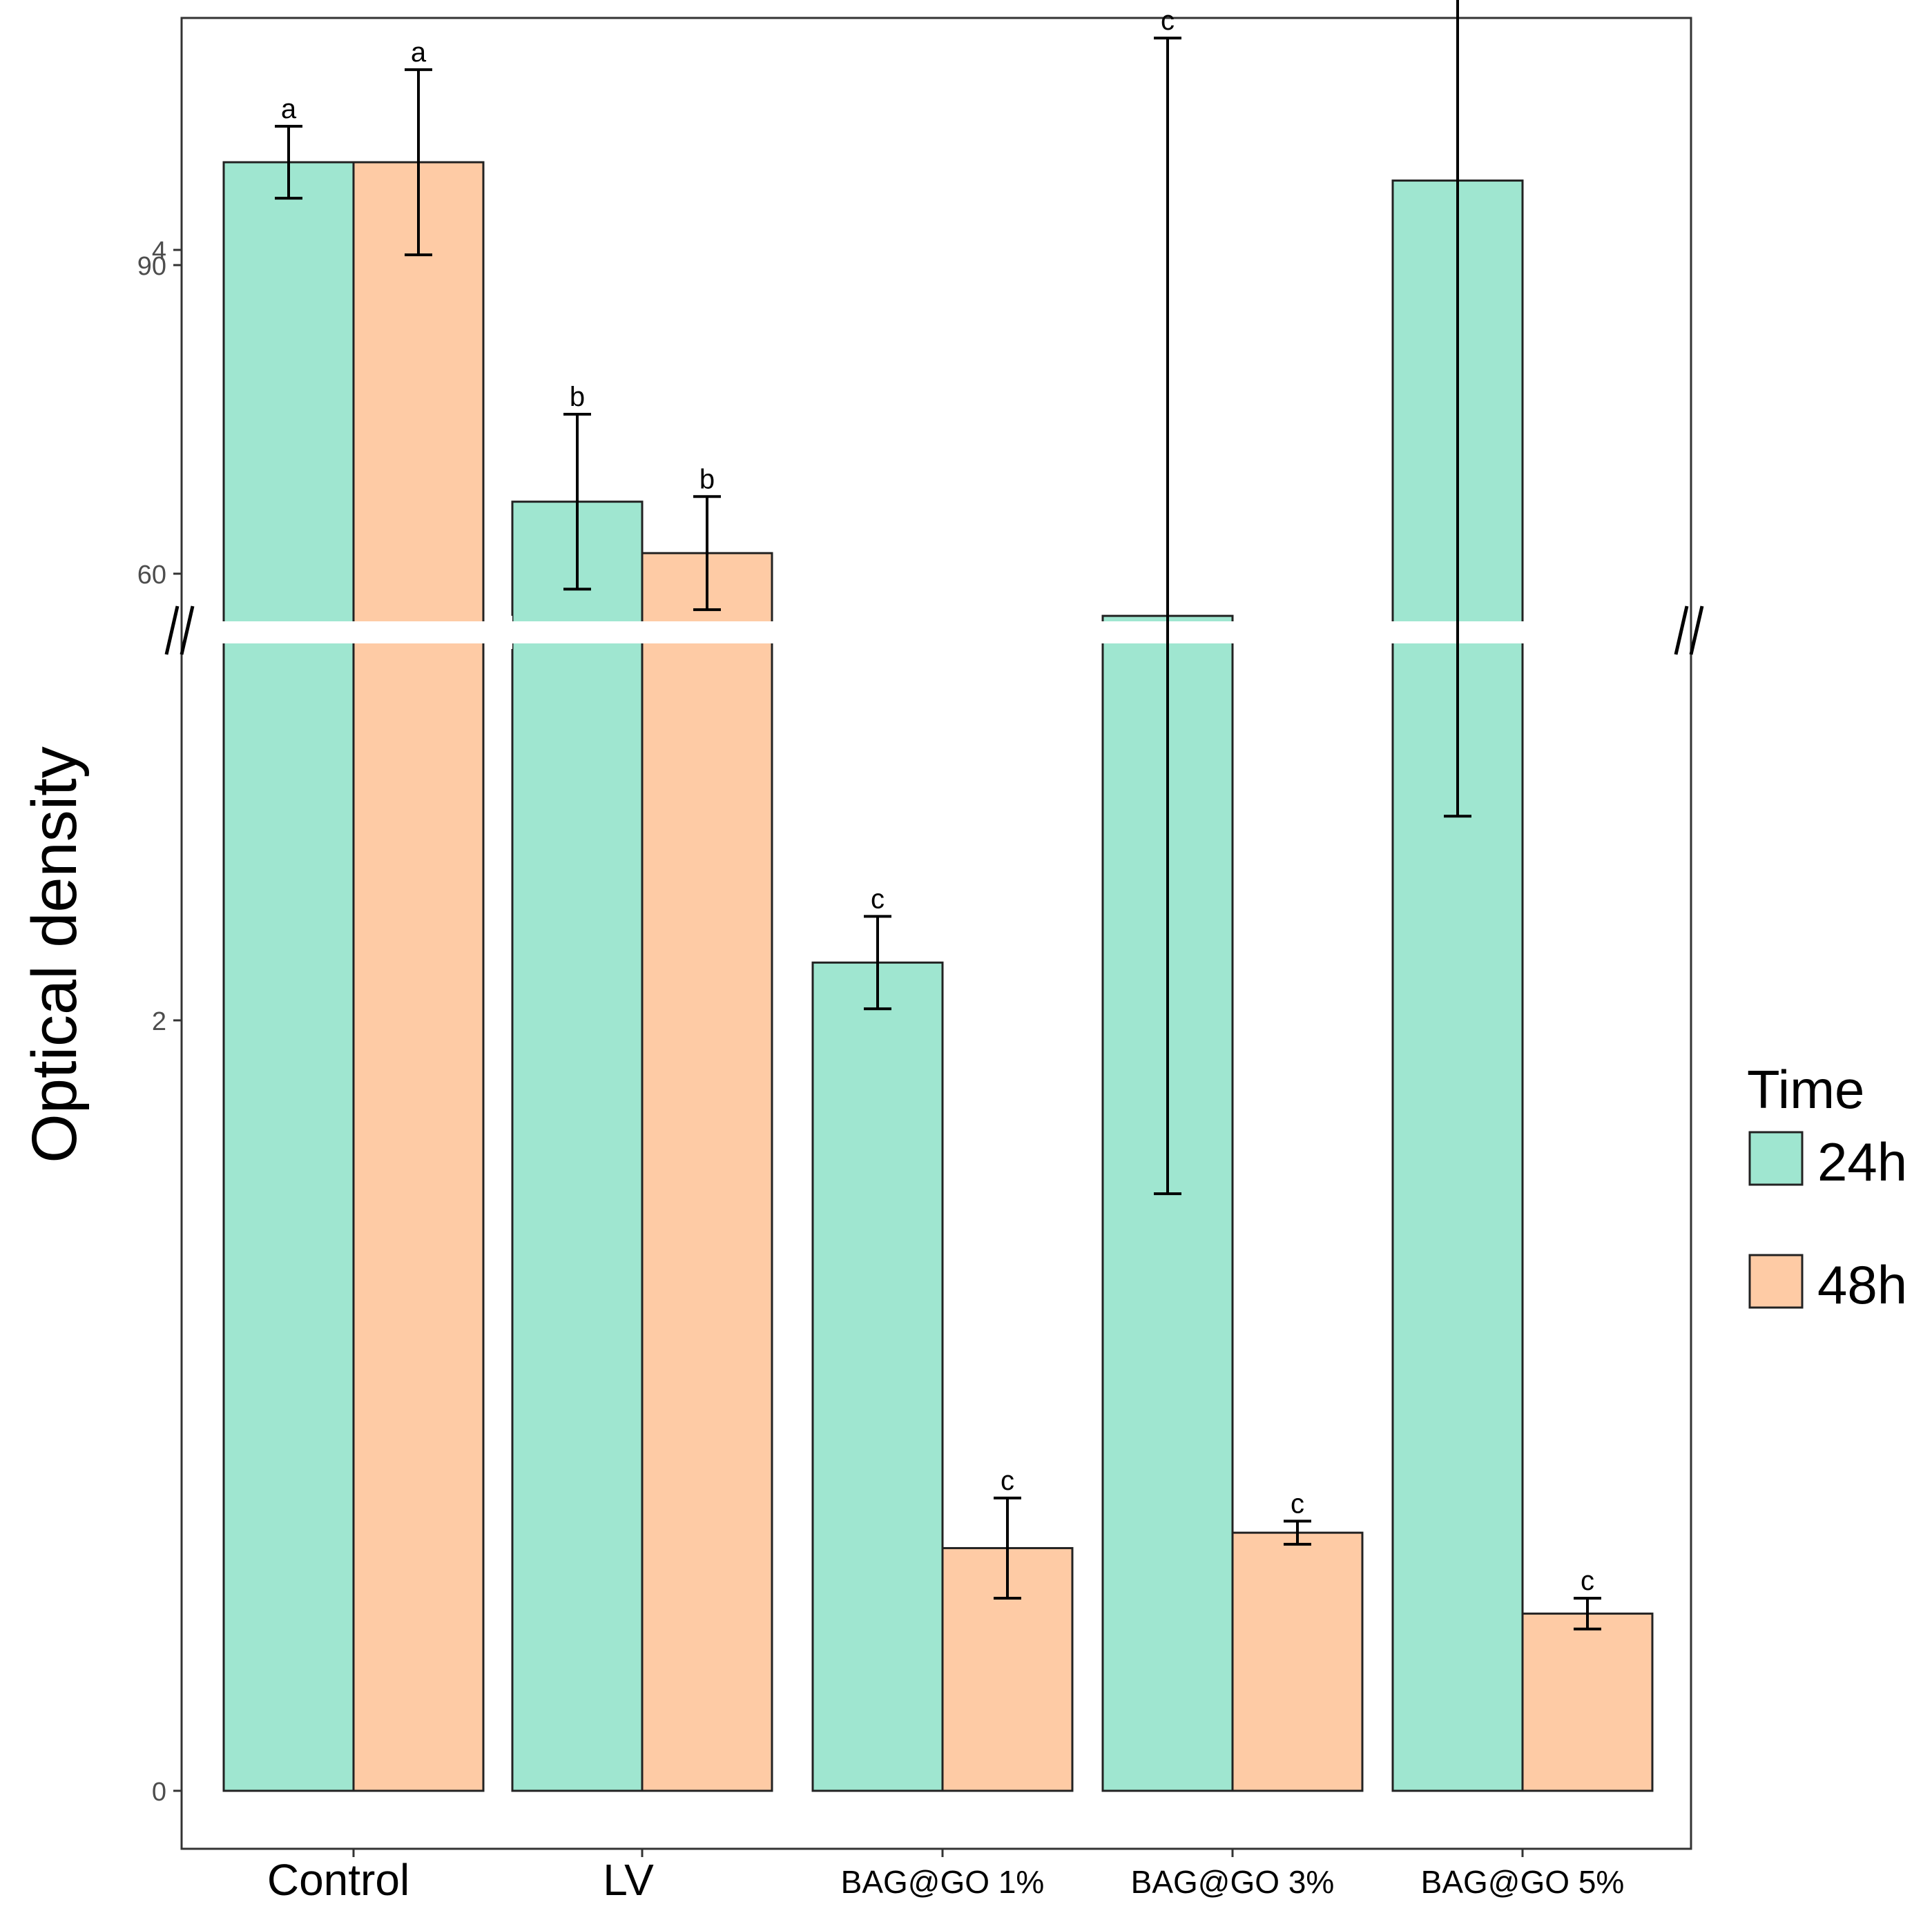 Image resolution: width=1932 pixels, height=1913 pixels. What do you see at coordinates (1587, 1702) in the screenshot?
I see `bar-bag-go-5-48h` at bounding box center [1587, 1702].